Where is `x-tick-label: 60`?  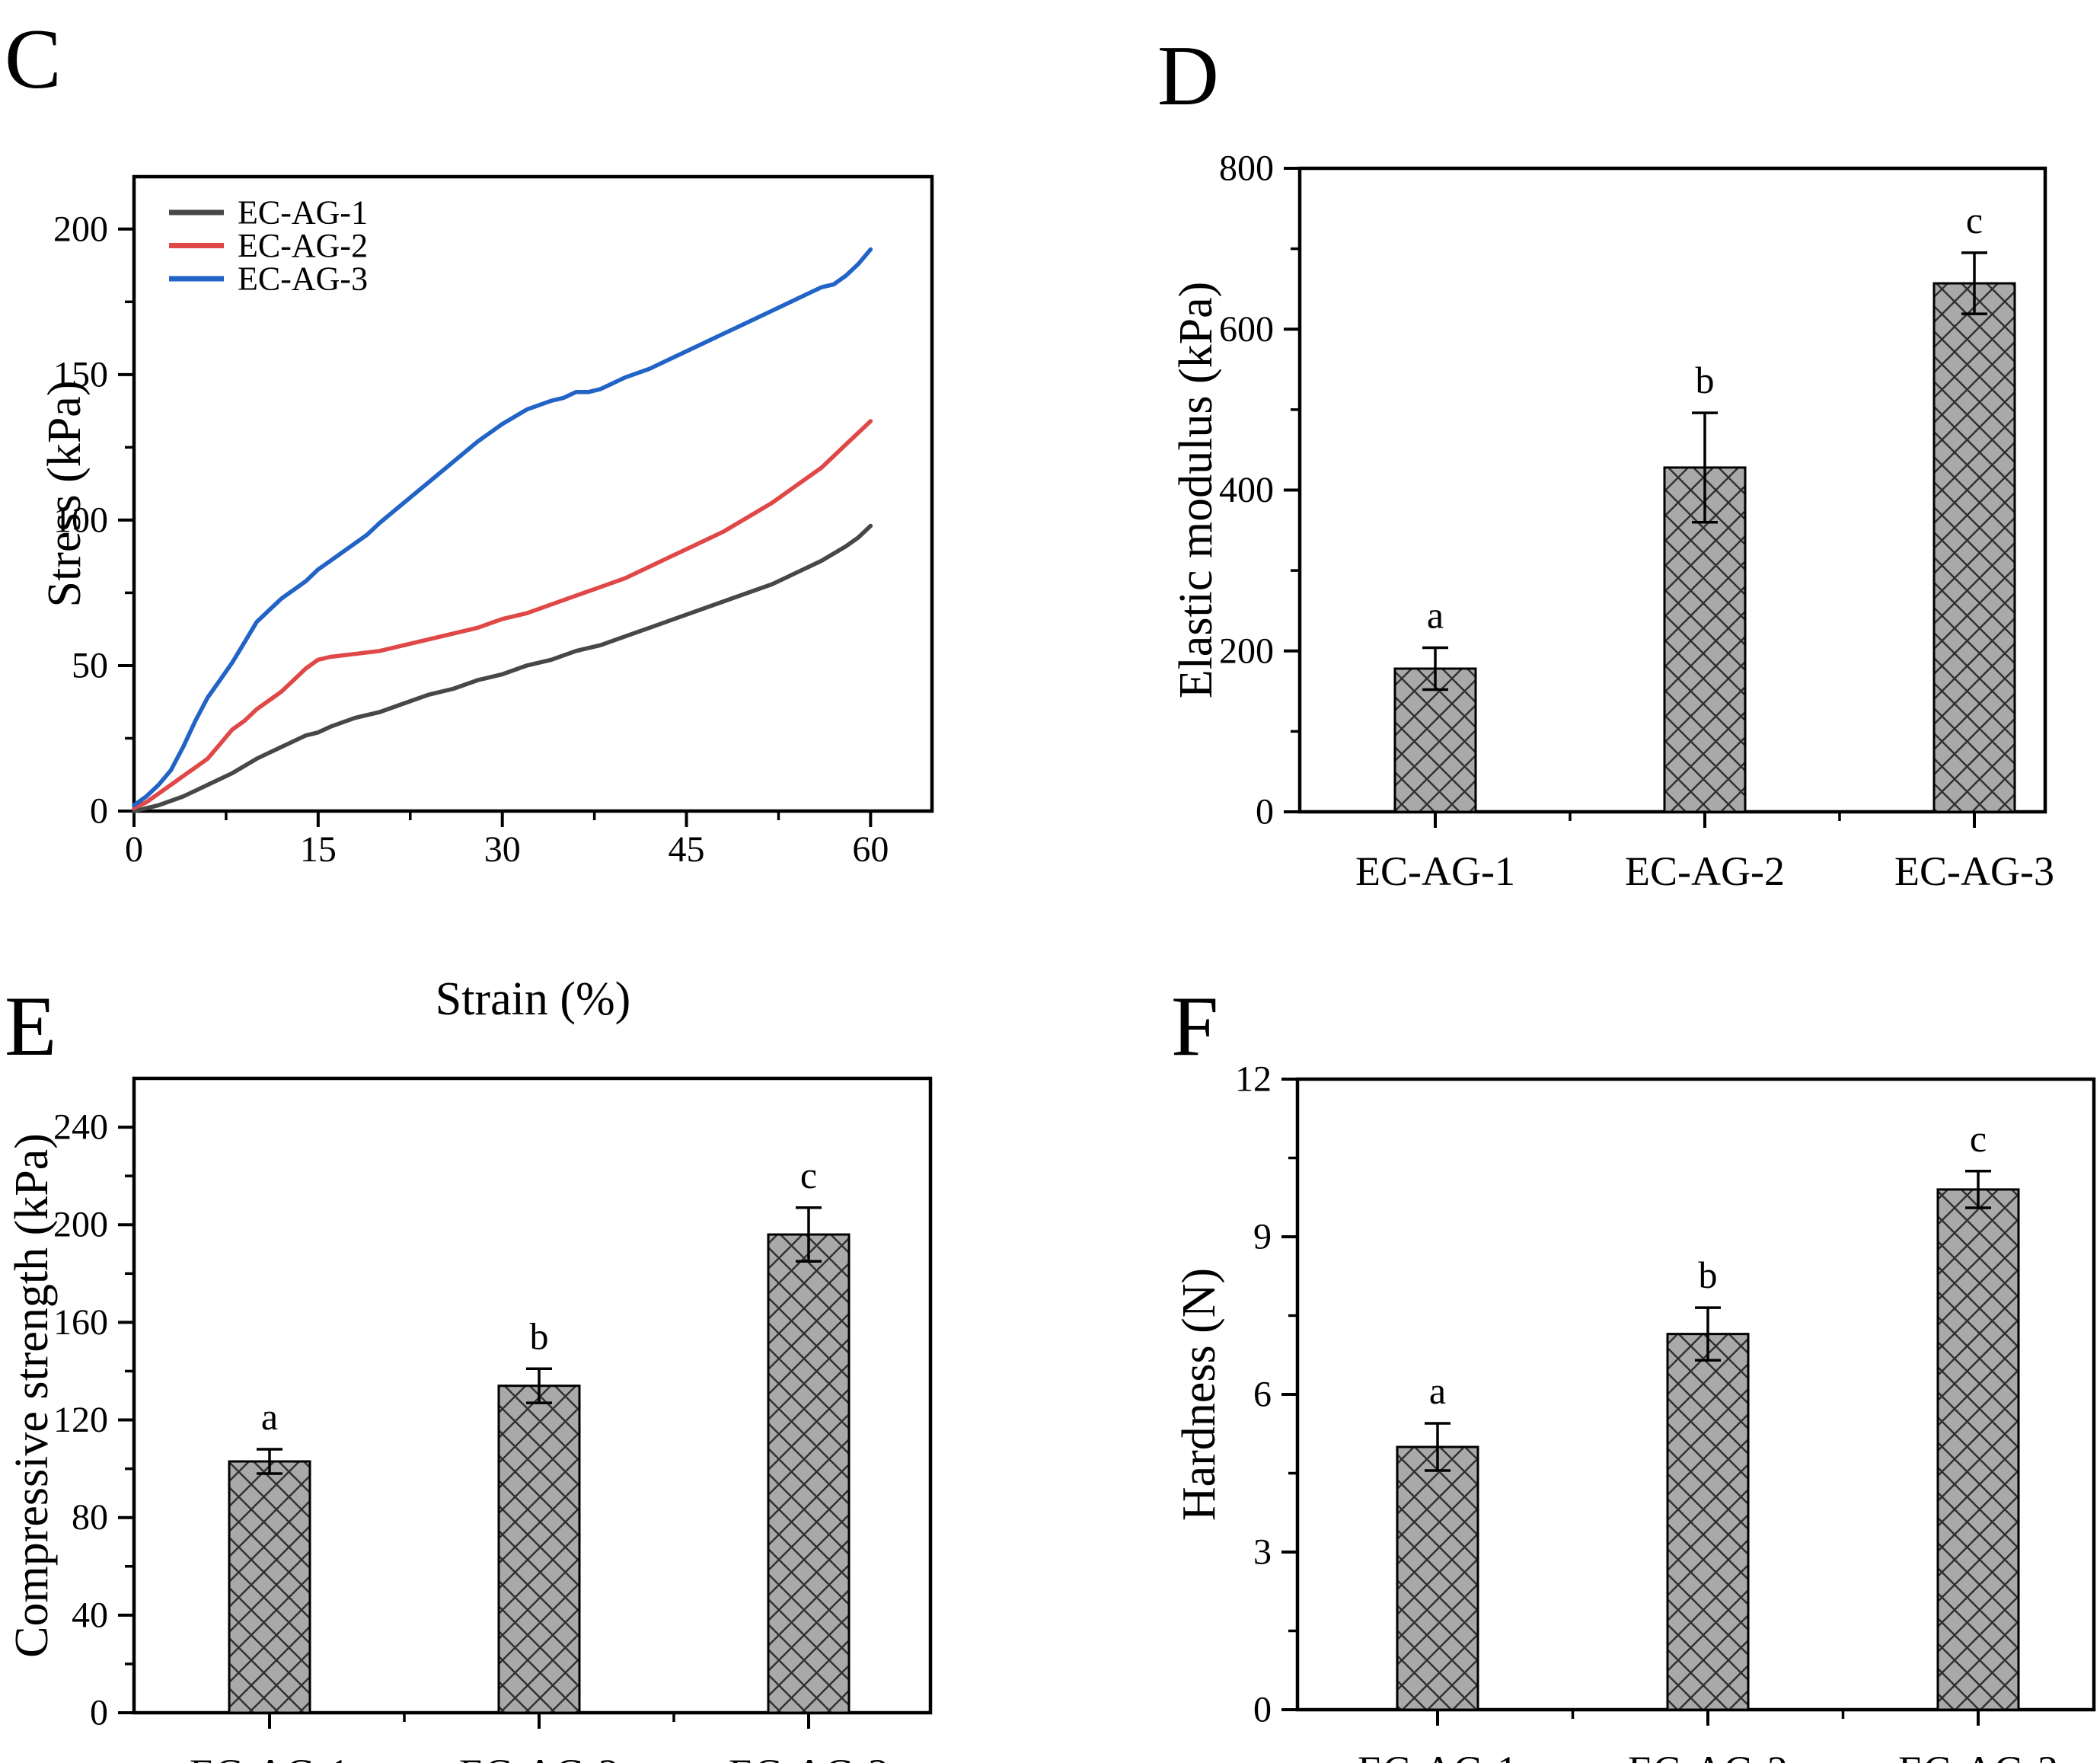
x-tick-label: 60 is located at coordinates (870, 849).